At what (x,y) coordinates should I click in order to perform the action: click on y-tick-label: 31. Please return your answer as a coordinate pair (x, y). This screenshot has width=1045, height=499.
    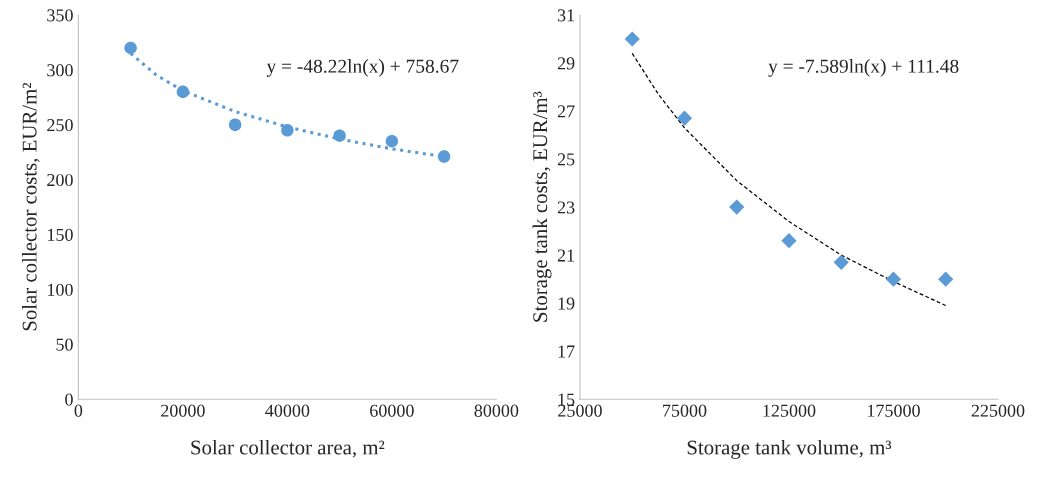
    Looking at the image, I should click on (566, 15).